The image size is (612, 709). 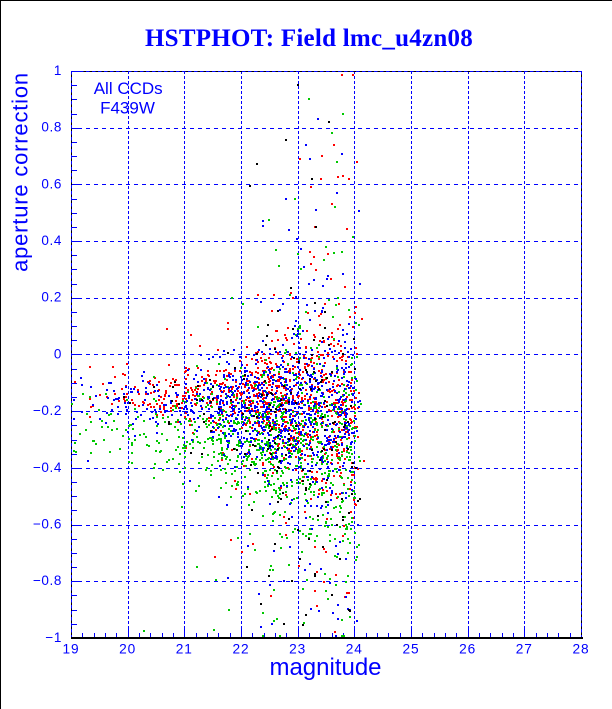 I want to click on svg-text: 0.6, so click(x=51, y=183).